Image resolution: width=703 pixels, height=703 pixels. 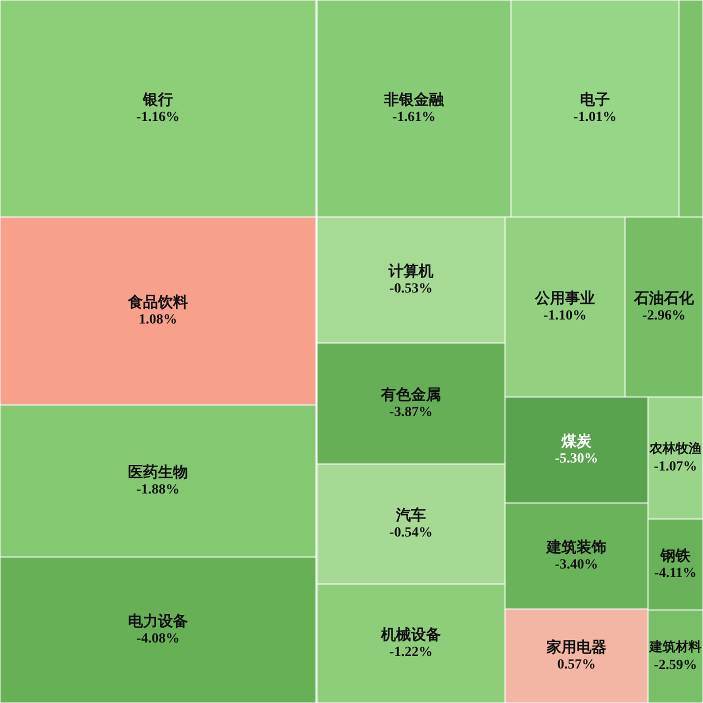 What do you see at coordinates (411, 652) in the screenshot?
I see `data-label: -1.22%` at bounding box center [411, 652].